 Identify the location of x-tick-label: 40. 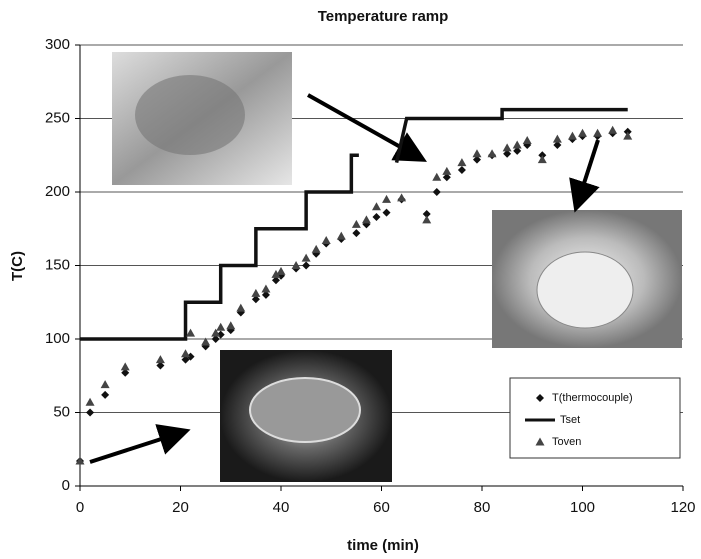
(281, 507).